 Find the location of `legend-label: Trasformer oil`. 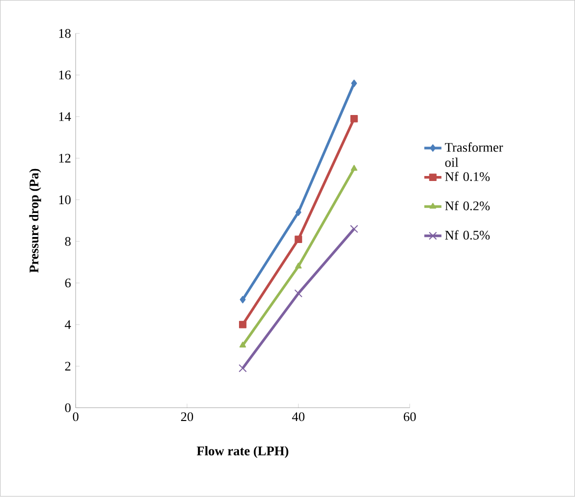

legend-label: Trasformer oil is located at coordinates (474, 155).